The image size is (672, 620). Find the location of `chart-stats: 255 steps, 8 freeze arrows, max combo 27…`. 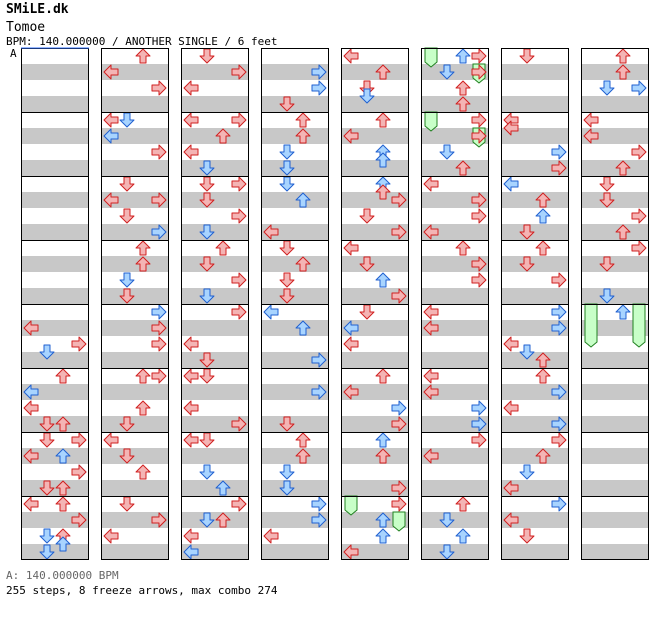

chart-stats: 255 steps, 8 freeze arrows, max combo 27… is located at coordinates (142, 590).